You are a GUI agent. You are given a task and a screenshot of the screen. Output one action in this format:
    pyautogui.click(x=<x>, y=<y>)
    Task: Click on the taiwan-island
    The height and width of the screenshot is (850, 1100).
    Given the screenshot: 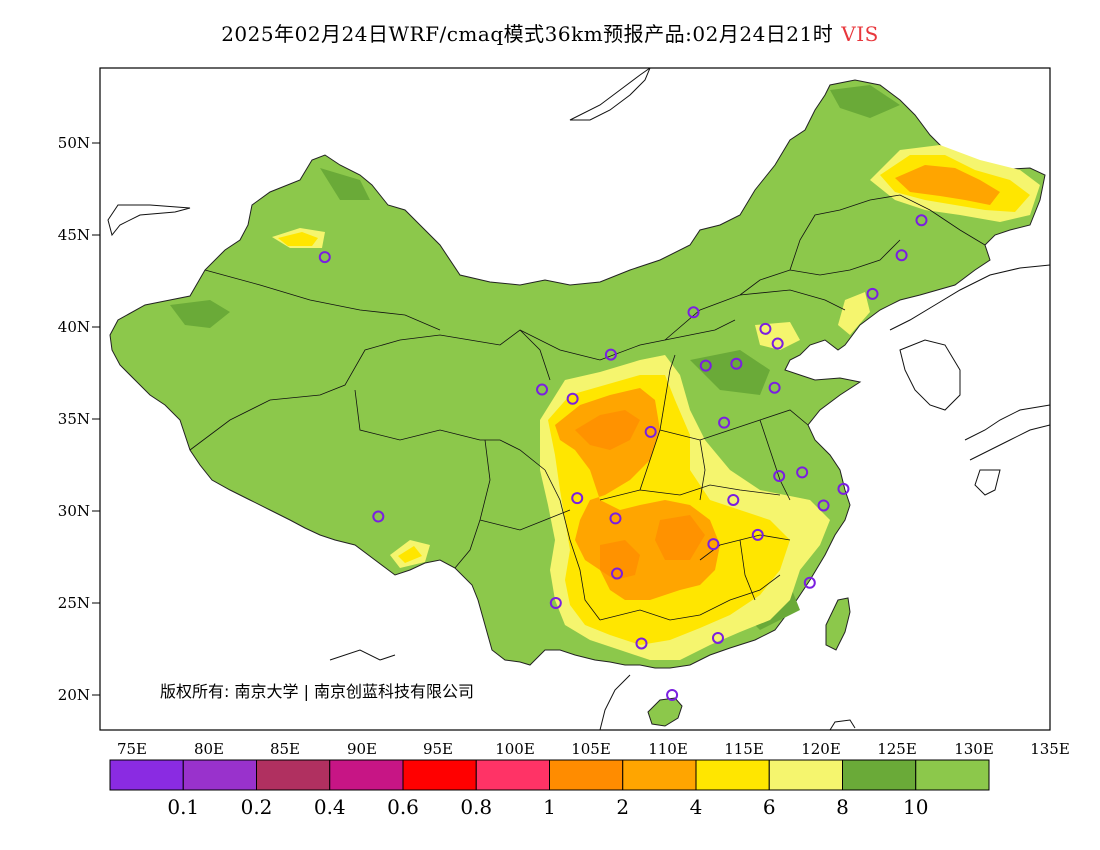 What is the action you would take?
    pyautogui.click(x=838, y=624)
    